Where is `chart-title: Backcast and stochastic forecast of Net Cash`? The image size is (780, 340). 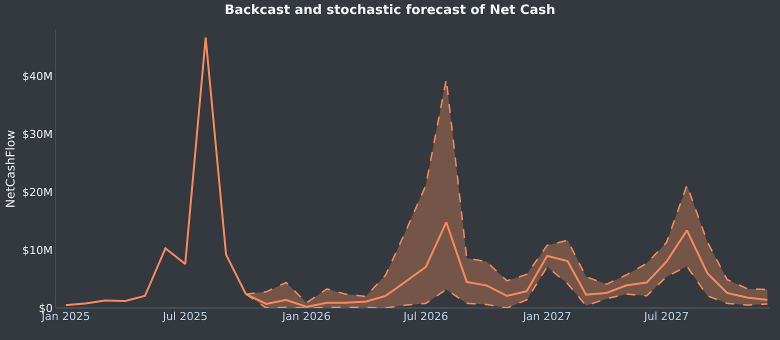 chart-title: Backcast and stochastic forecast of Net Cash is located at coordinates (390, 10).